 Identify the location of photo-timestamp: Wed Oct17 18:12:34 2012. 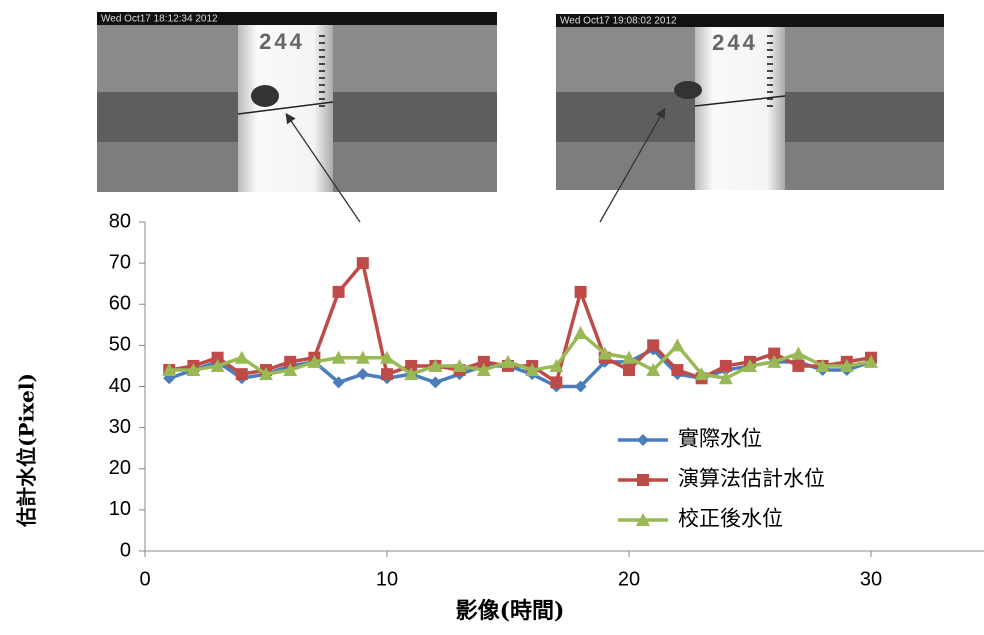
(159, 19).